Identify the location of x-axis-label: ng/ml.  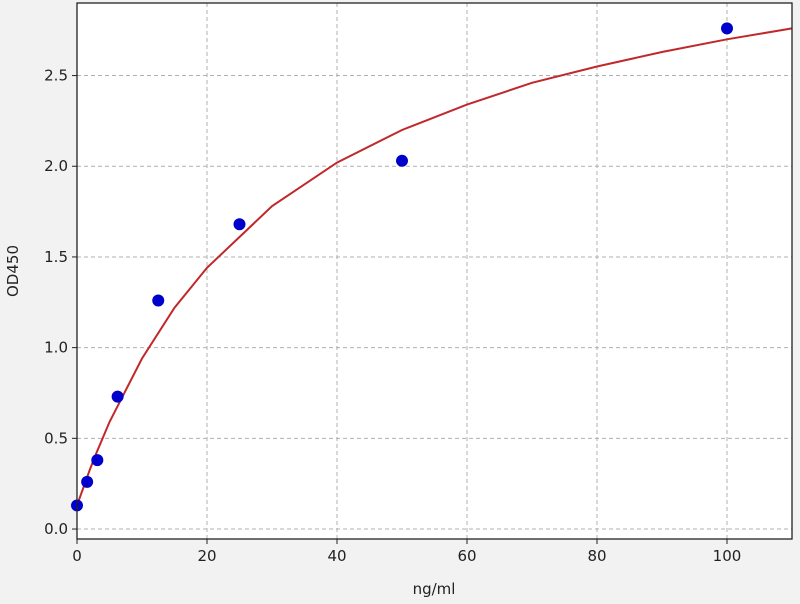
(434, 589).